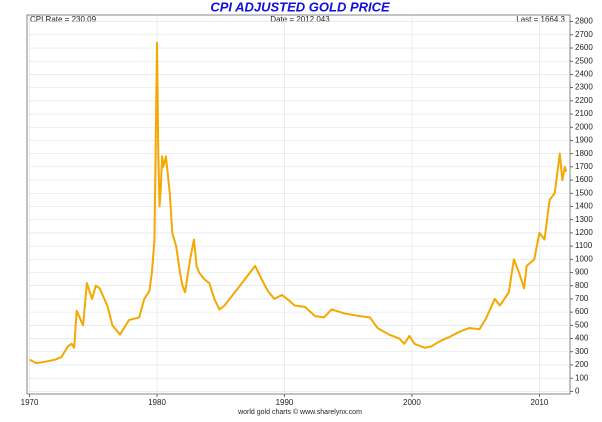 The height and width of the screenshot is (422, 602). Describe the element at coordinates (540, 19) in the screenshot. I see `annotation: Last = 1664.3` at that location.